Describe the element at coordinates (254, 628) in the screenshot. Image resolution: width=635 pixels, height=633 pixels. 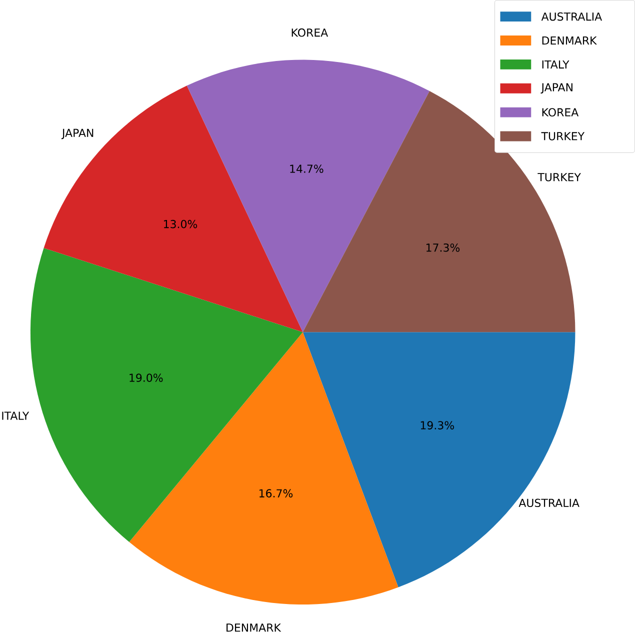
I see `slice-label: DENMARK` at that location.